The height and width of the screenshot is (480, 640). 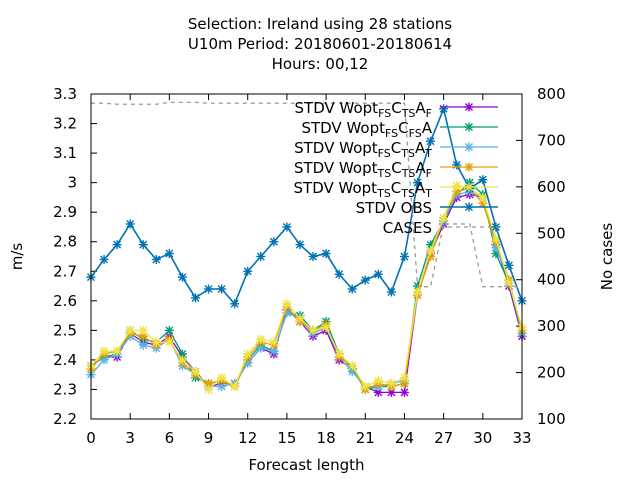 What do you see at coordinates (363, 169) in the screenshot?
I see `legend-label: STDV WoptTSCTSAF` at bounding box center [363, 169].